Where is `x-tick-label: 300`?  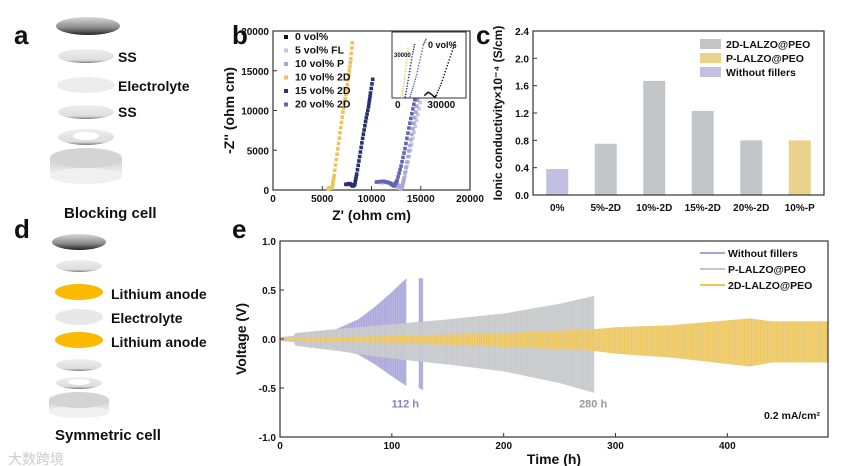 x-tick-label: 300 is located at coordinates (615, 446).